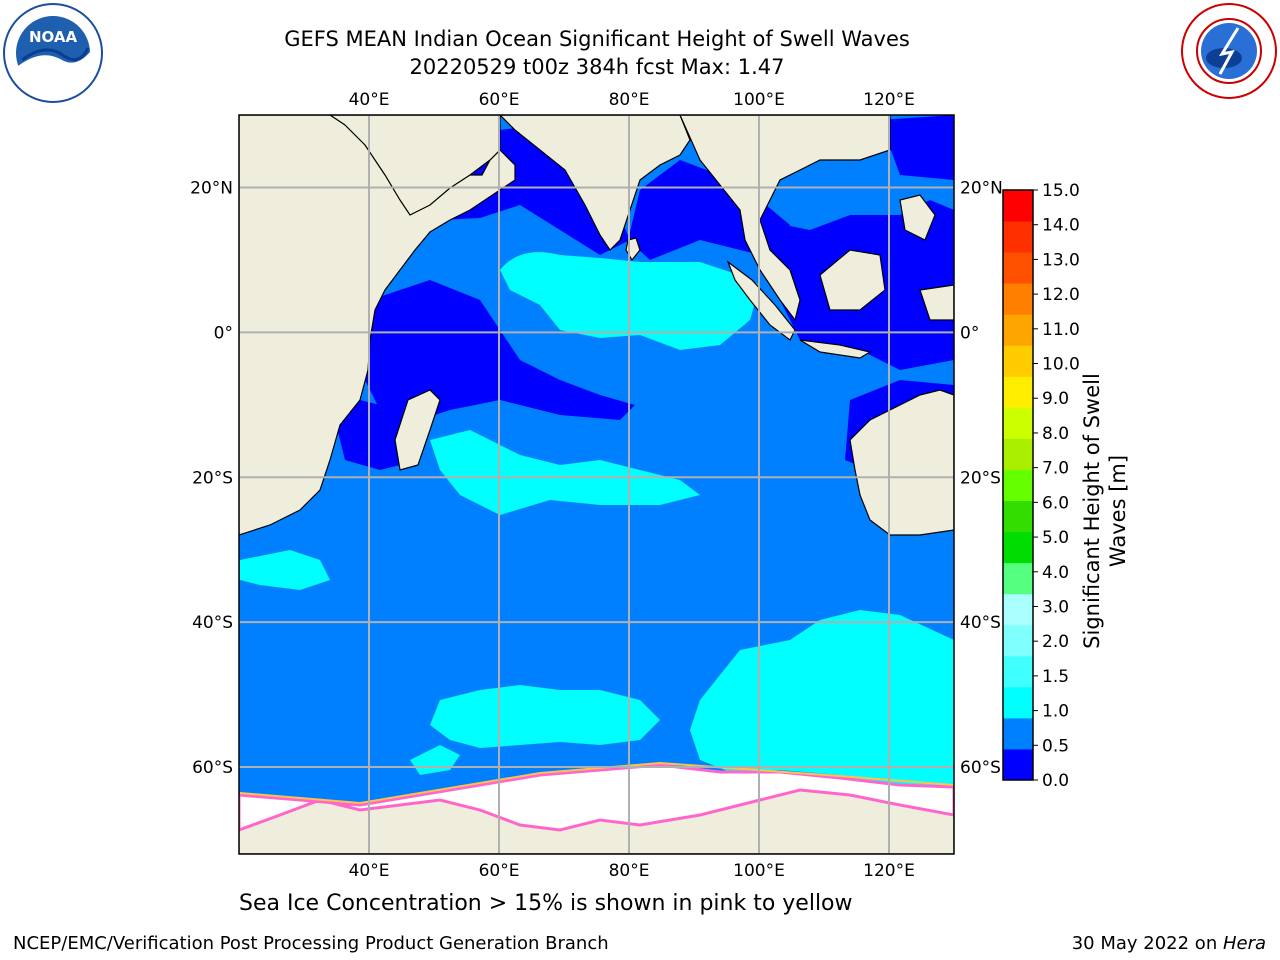  I want to click on colorbar-tick-label: 15.0, so click(1061, 191).